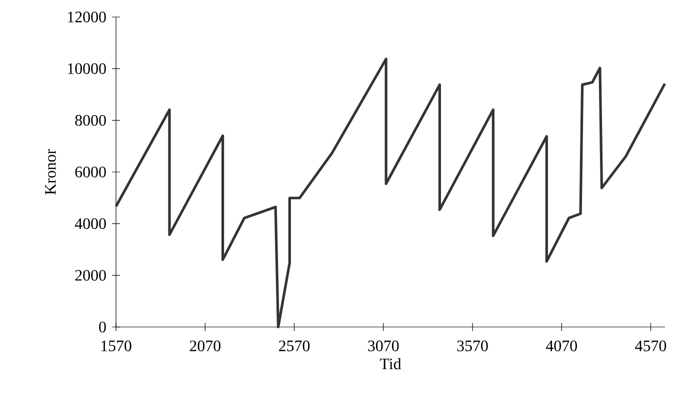 The image size is (674, 414). I want to click on y-tick-label: 4000, so click(90, 224).